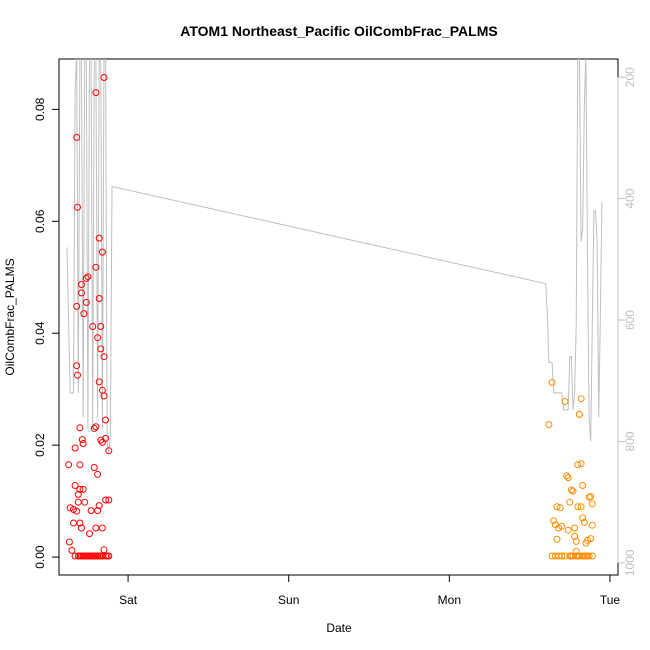 The width and height of the screenshot is (650, 650). What do you see at coordinates (630, 198) in the screenshot?
I see `right-y-tick-label: 400` at bounding box center [630, 198].